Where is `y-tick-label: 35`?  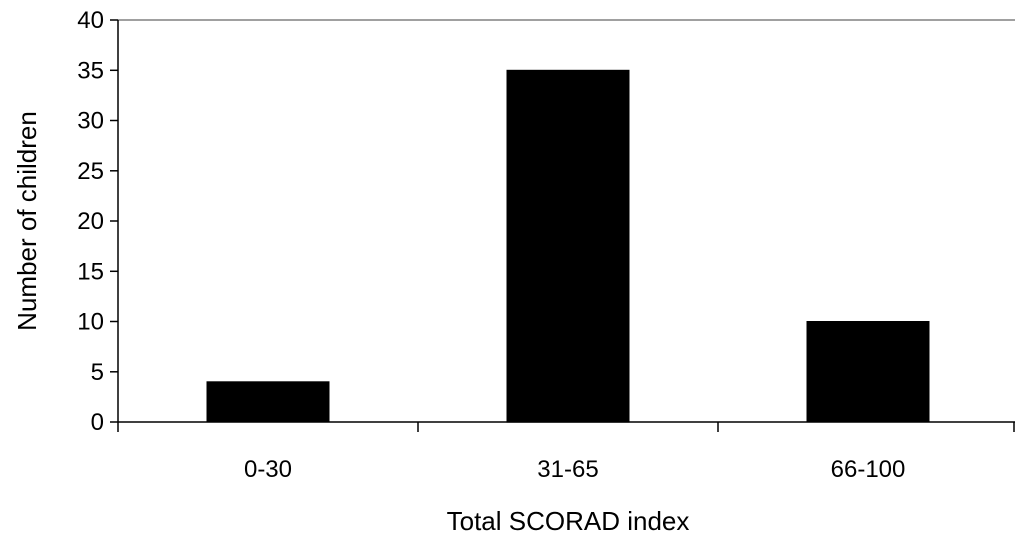
y-tick-label: 35 is located at coordinates (90, 70).